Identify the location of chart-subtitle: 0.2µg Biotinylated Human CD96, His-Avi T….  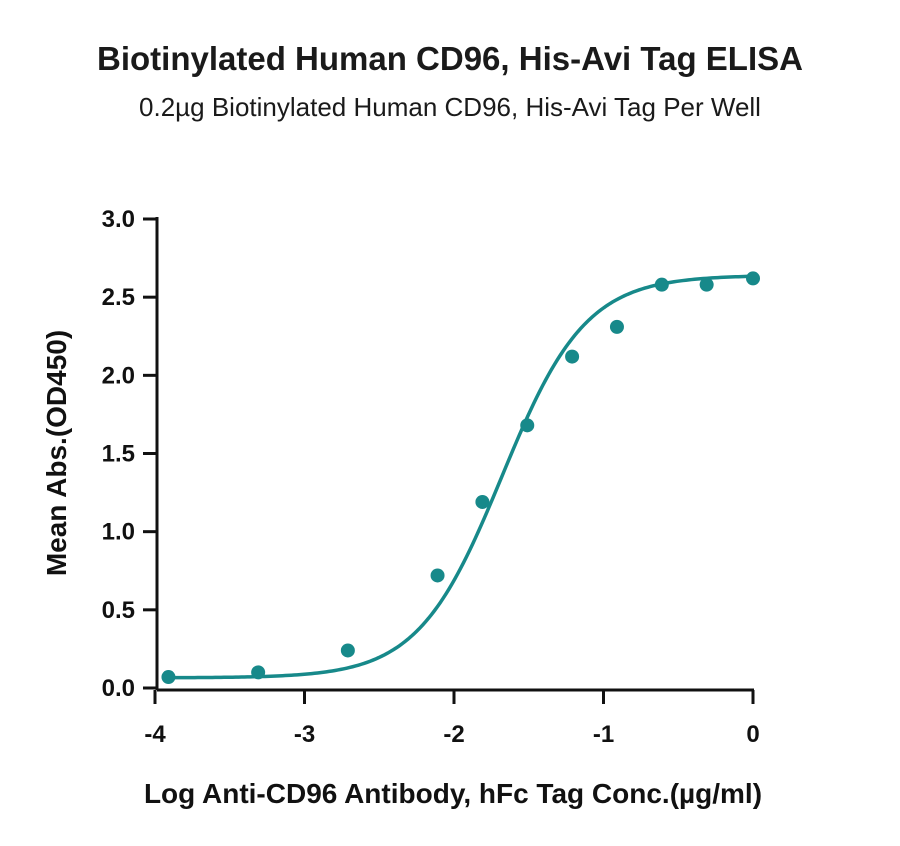
(450, 107).